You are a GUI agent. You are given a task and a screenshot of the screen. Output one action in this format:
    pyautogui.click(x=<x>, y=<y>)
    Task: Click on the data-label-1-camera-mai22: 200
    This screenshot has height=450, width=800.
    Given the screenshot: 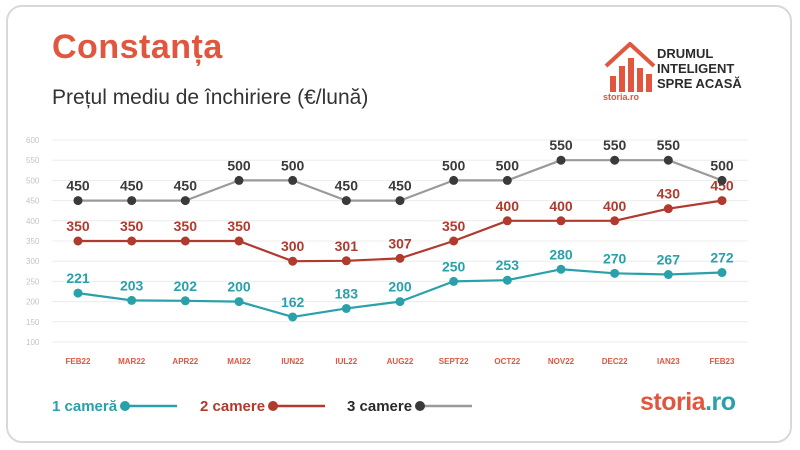 What is the action you would take?
    pyautogui.click(x=239, y=287)
    